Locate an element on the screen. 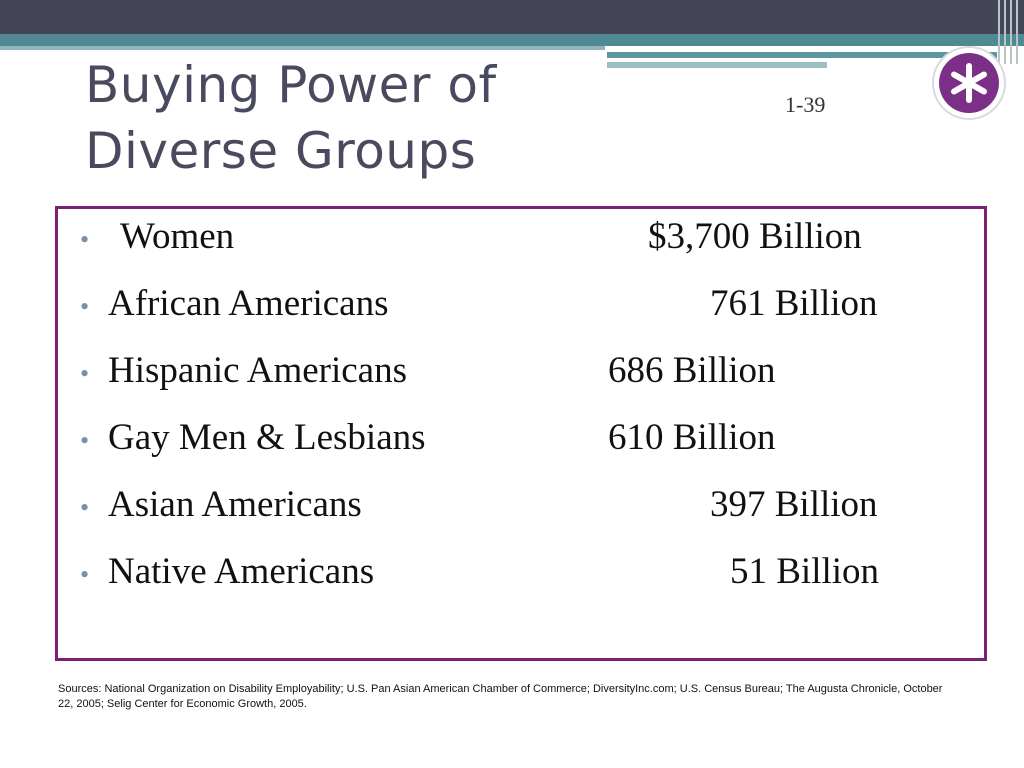 This screenshot has width=1024, height=768. slide-title: Buying Power of Diverse Groups is located at coordinates (291, 118).